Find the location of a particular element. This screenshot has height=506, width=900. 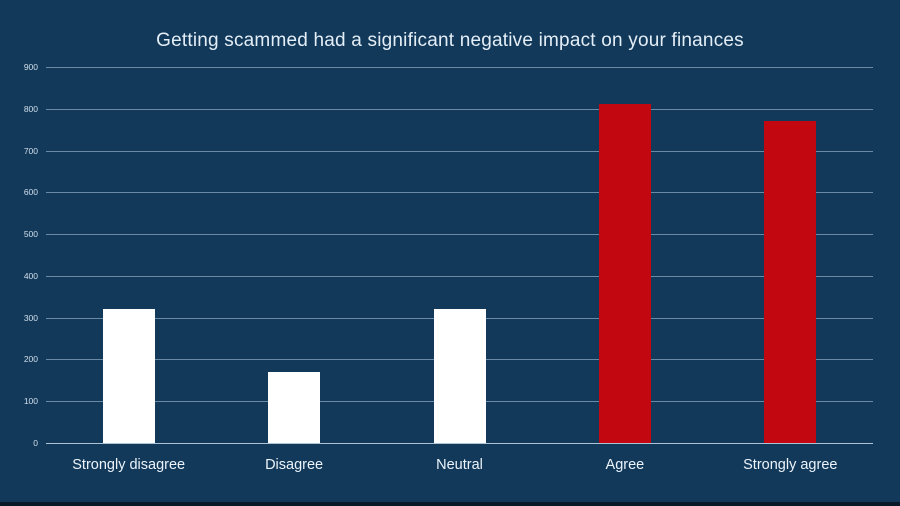

bottom-strip is located at coordinates (450, 504).